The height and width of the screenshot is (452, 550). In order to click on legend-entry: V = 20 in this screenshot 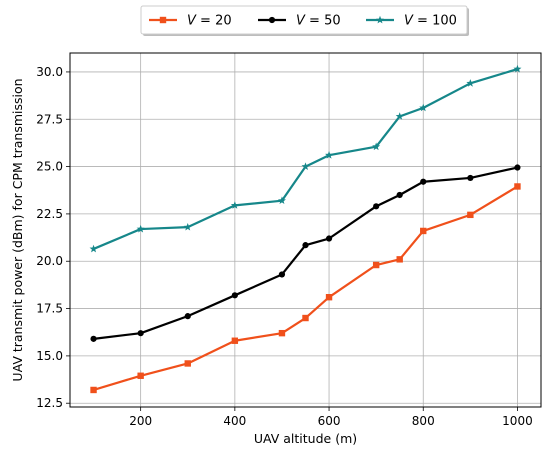, I will do `click(190, 21)`.